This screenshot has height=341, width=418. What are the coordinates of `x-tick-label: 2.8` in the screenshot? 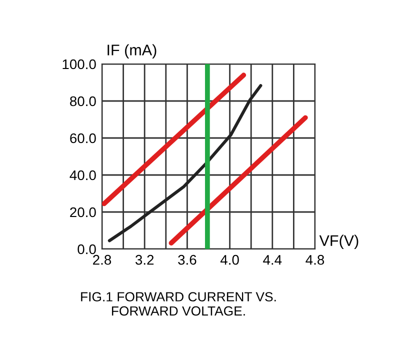 It's located at (102, 259).